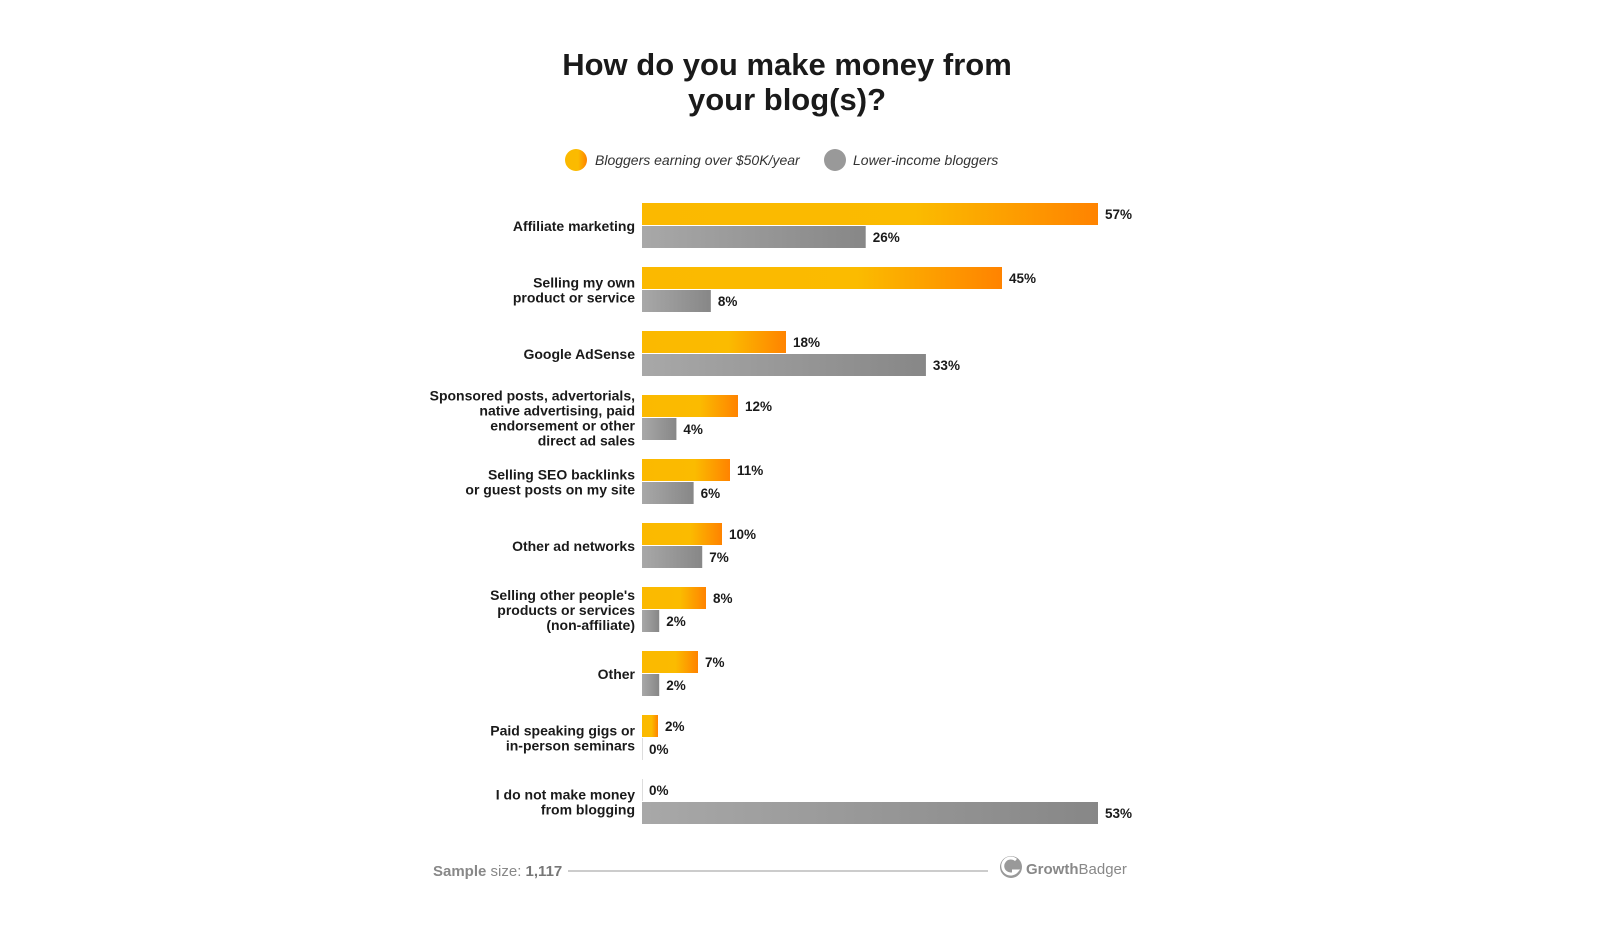 The height and width of the screenshot is (930, 1600). Describe the element at coordinates (565, 795) in the screenshot. I see `category-label: I do not make money` at that location.